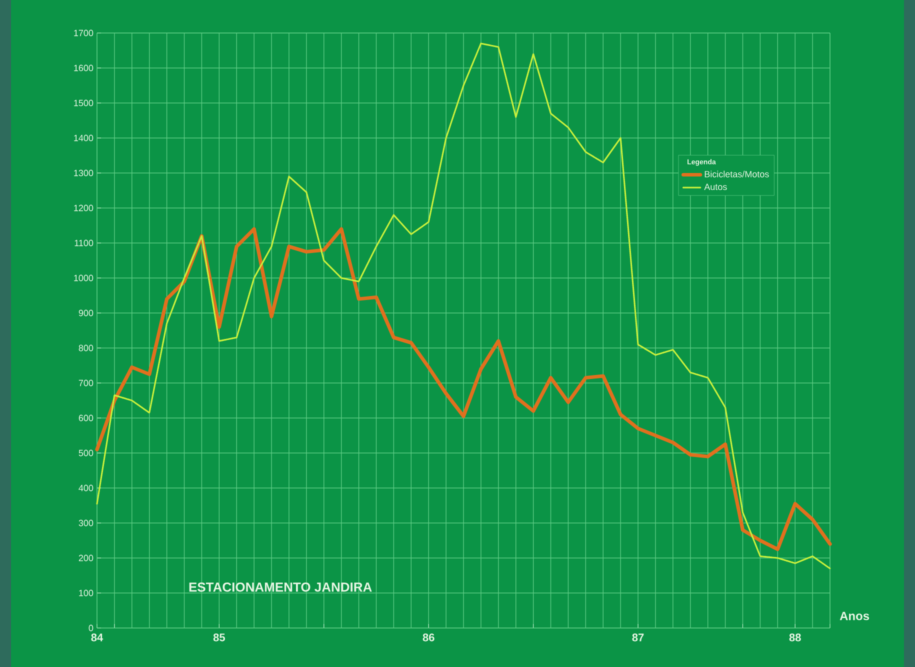 The width and height of the screenshot is (915, 667). Describe the element at coordinates (86, 453) in the screenshot. I see `y-tick-label: 500` at that location.